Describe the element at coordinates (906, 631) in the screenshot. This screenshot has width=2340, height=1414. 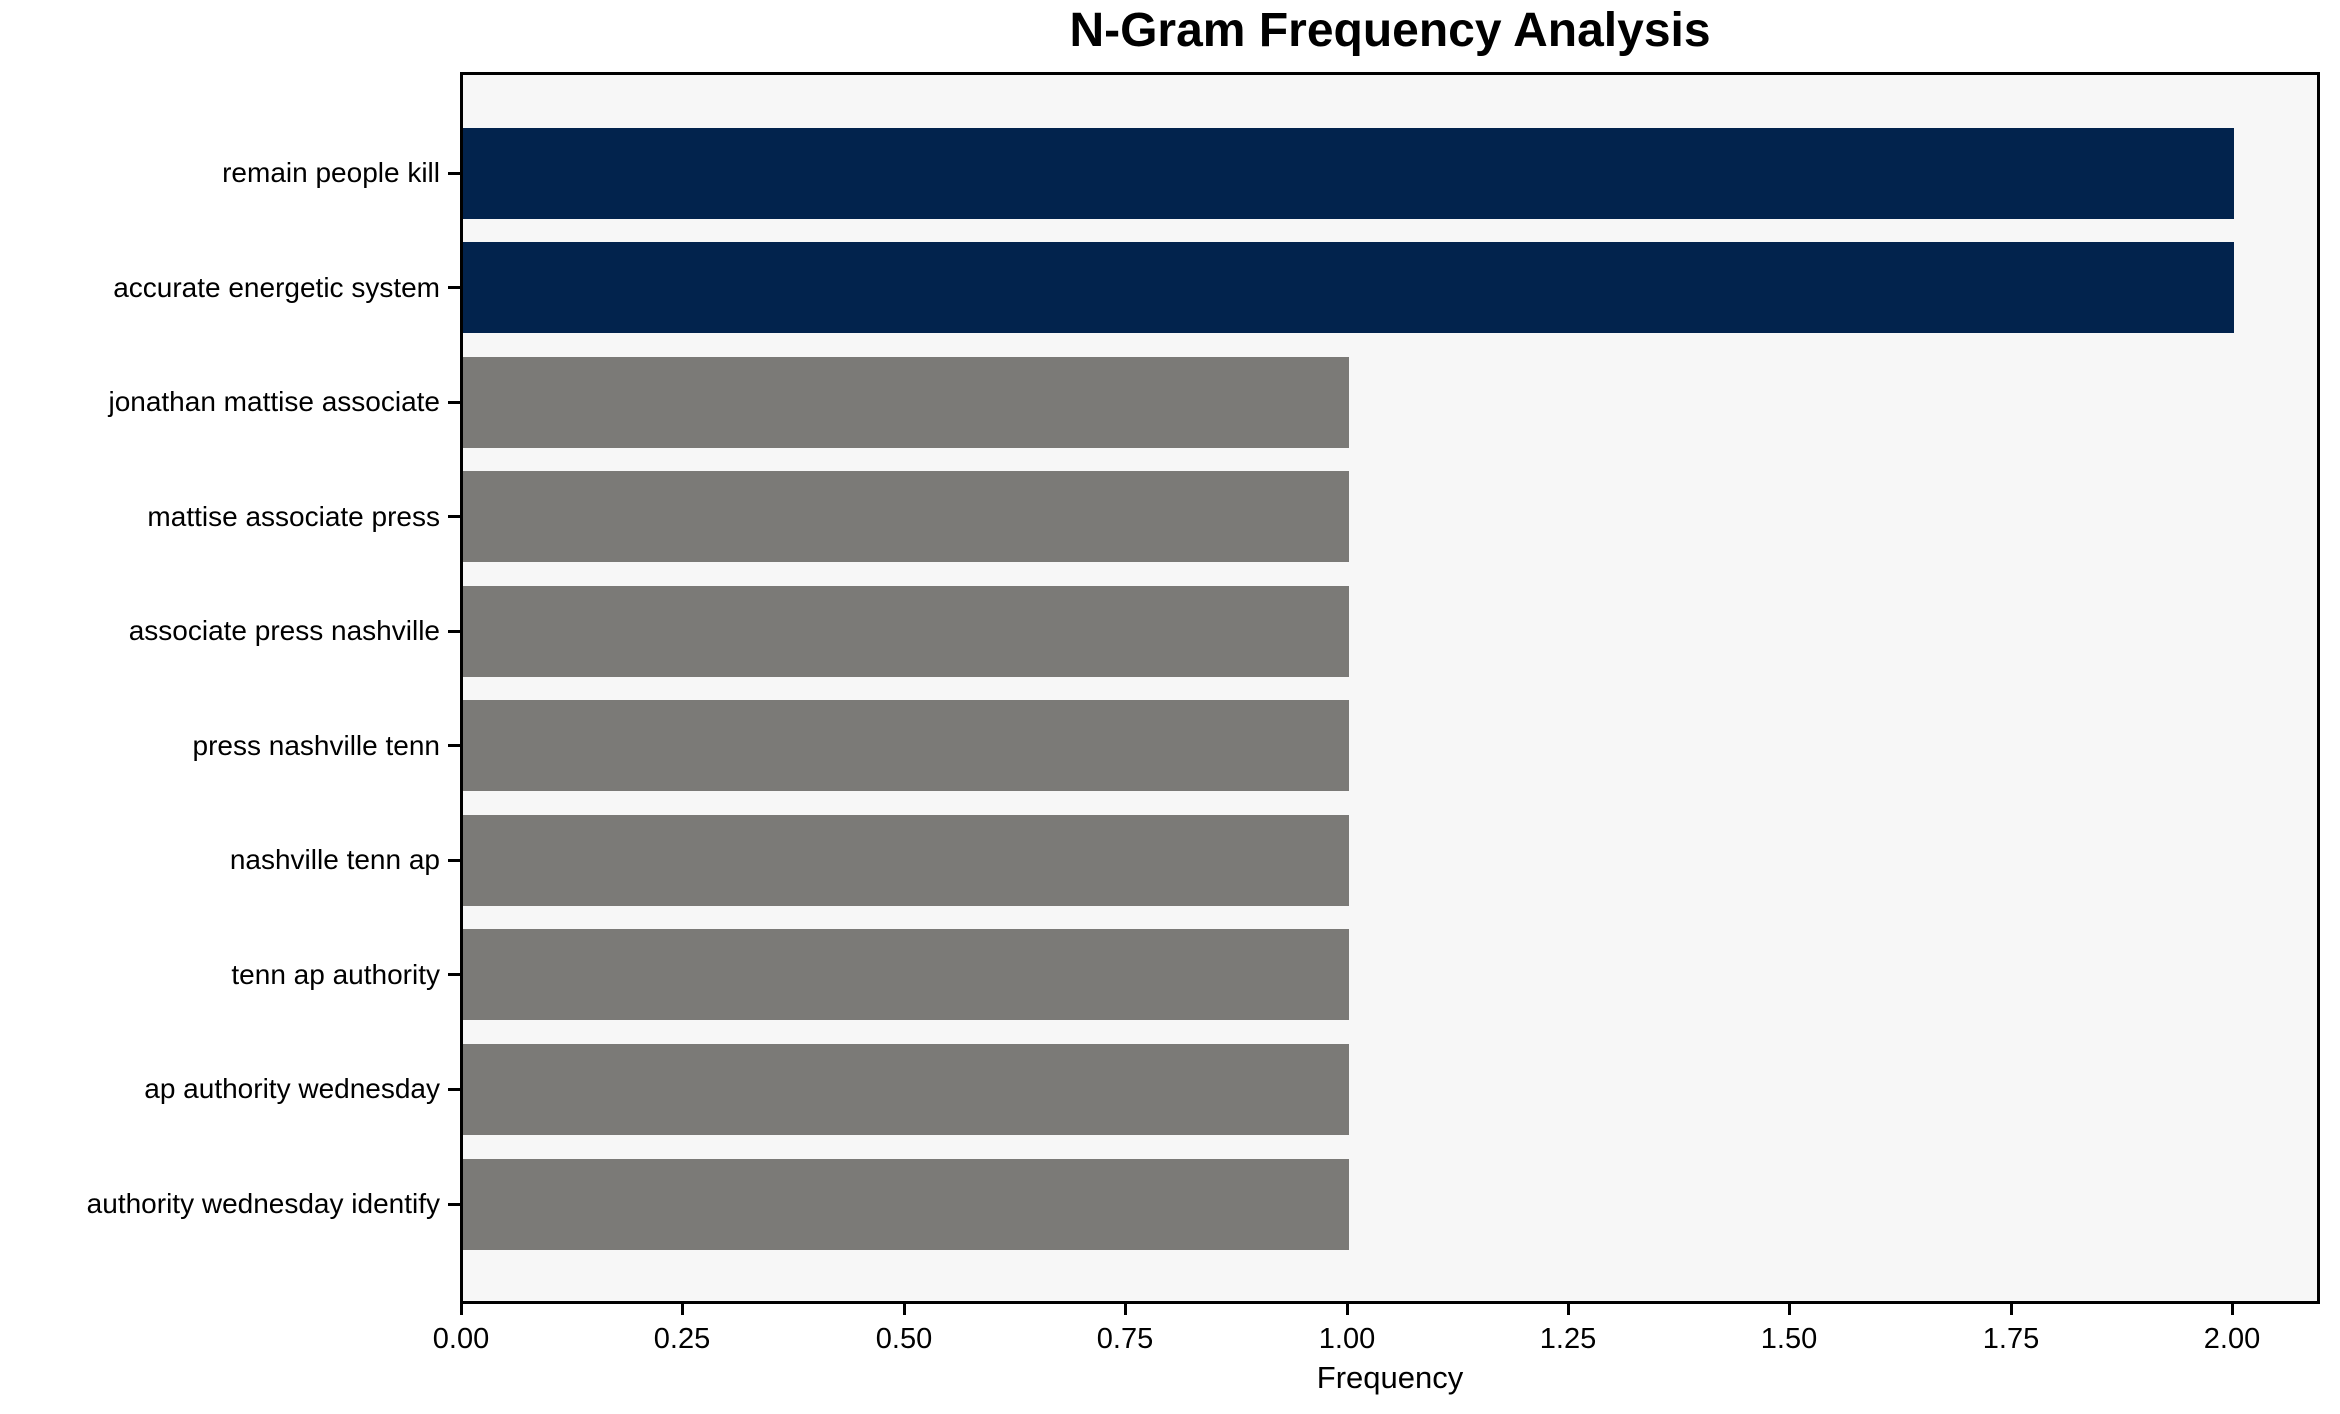
I see `bar-associate-press-nashville` at that location.